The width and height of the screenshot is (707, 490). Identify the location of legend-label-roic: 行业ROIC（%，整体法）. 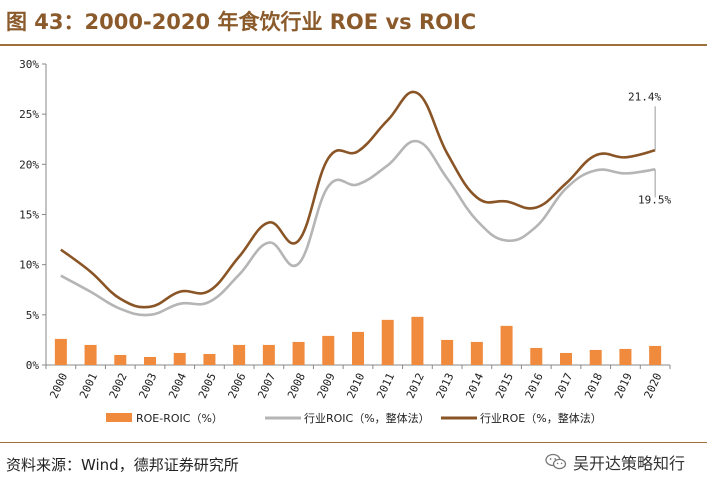
(367, 418).